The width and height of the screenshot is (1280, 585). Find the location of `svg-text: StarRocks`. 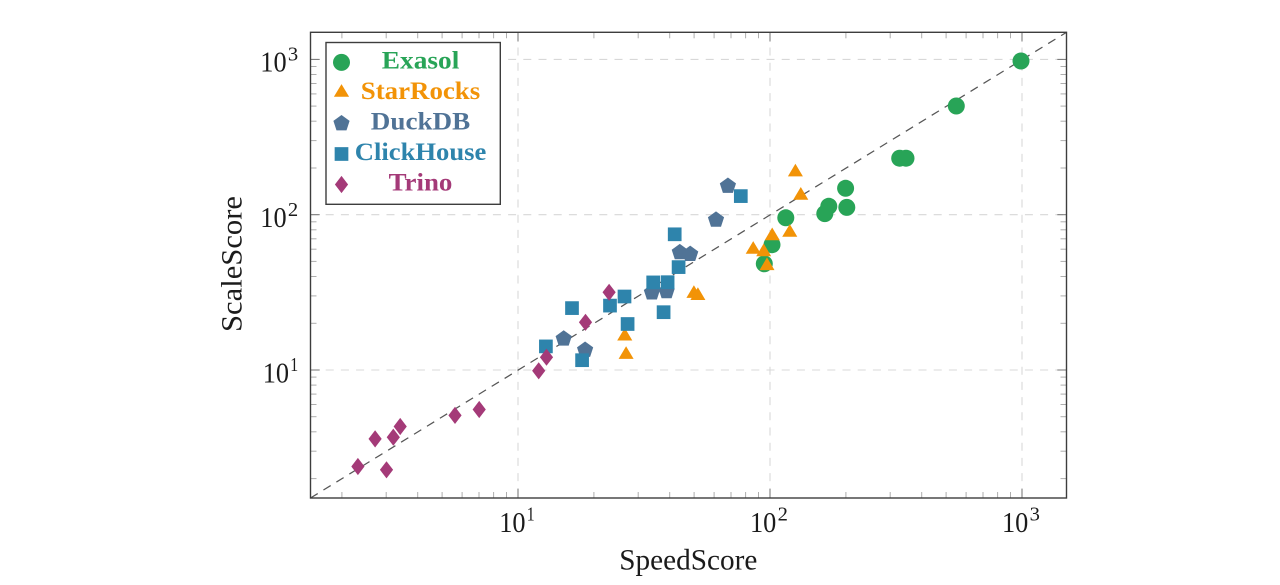

svg-text: StarRocks is located at coordinates (421, 91).